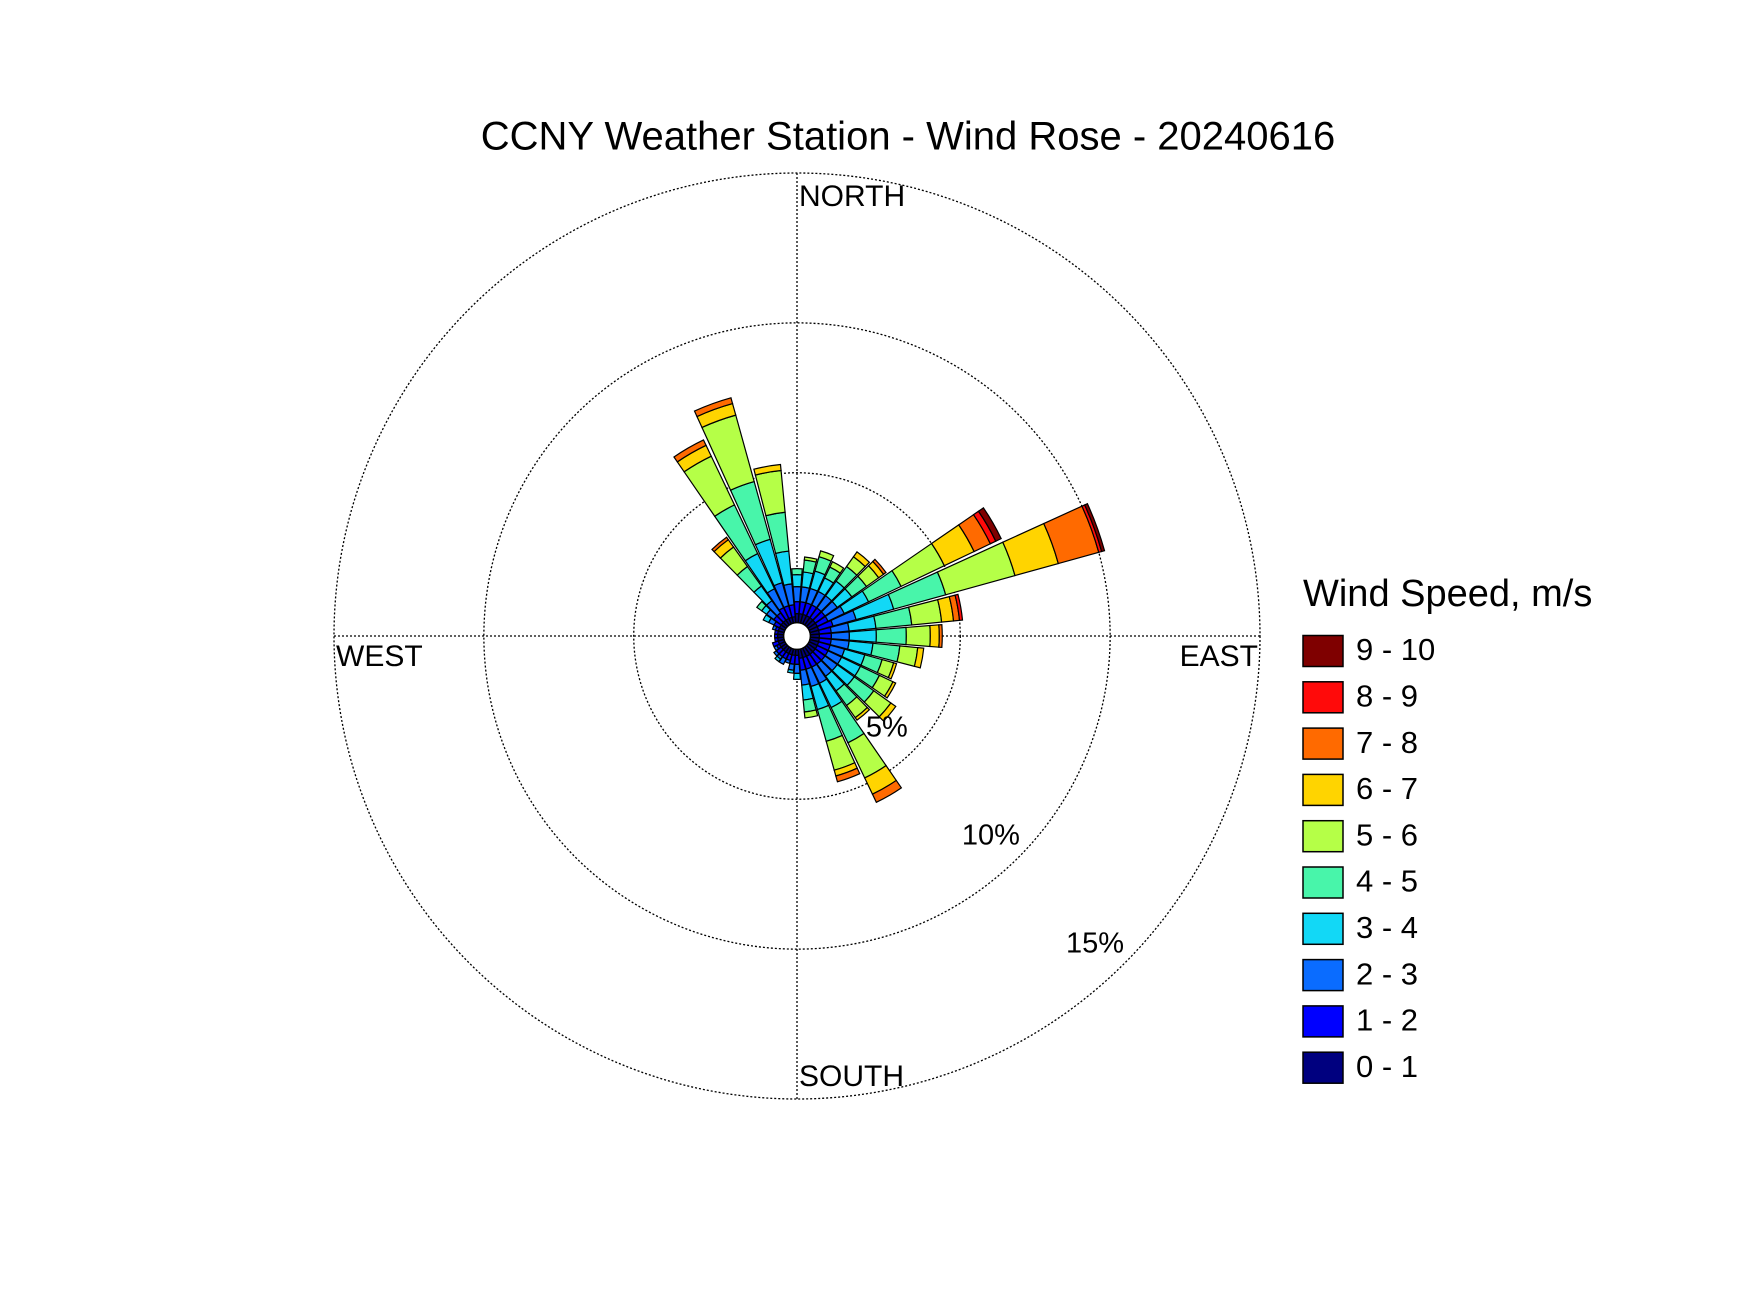  I want to click on r-tick-label: 15%, so click(1095, 943).